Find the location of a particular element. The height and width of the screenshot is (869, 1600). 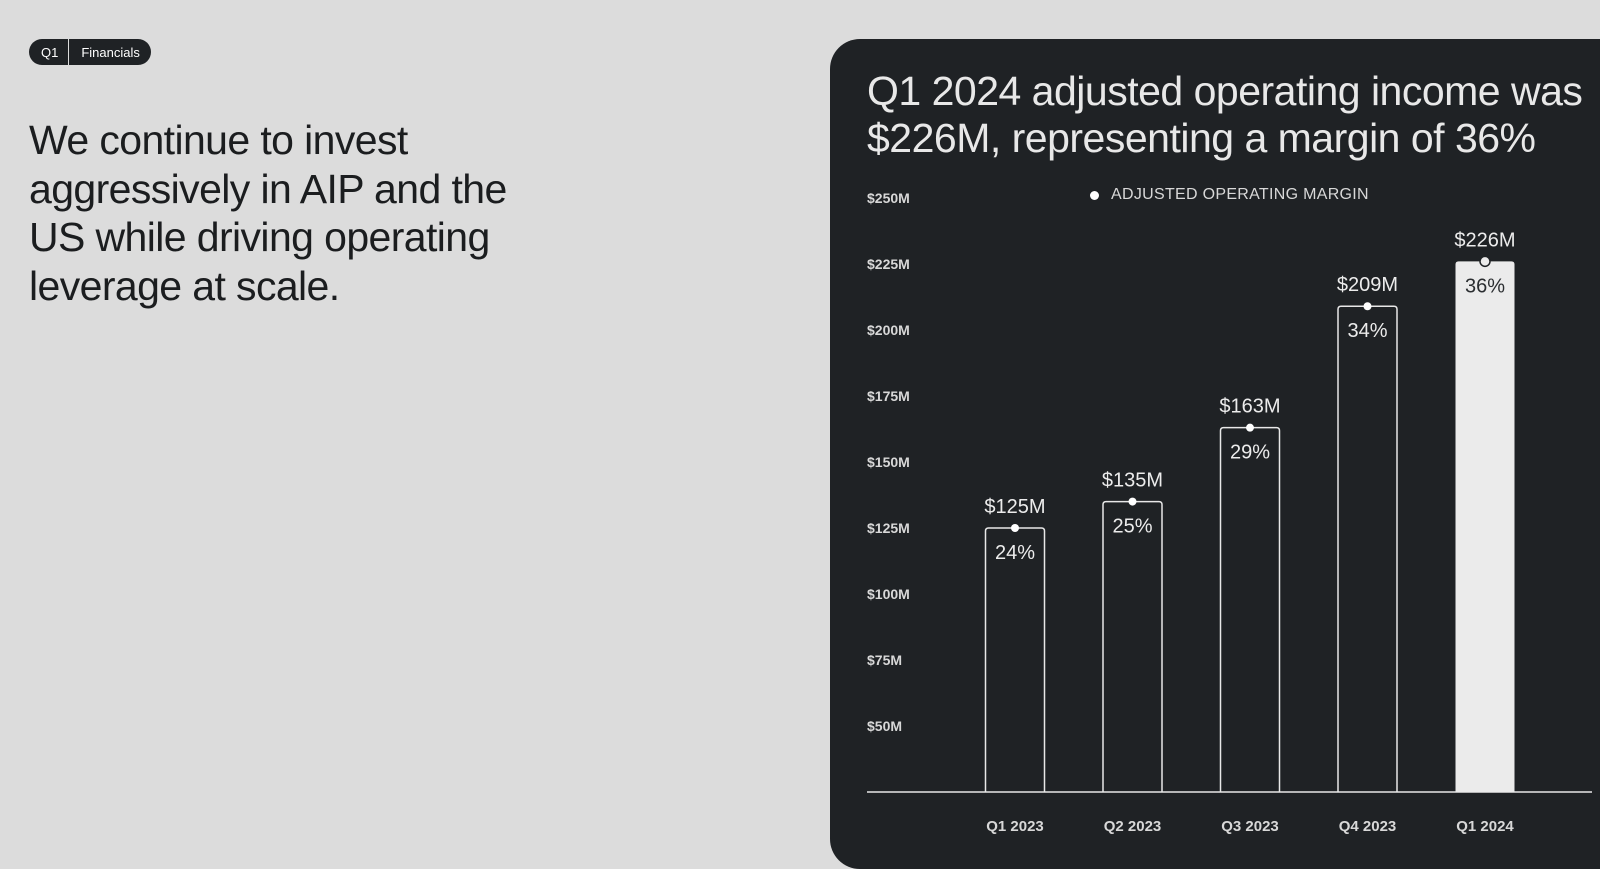

legend-dot-icon is located at coordinates (1094, 195).